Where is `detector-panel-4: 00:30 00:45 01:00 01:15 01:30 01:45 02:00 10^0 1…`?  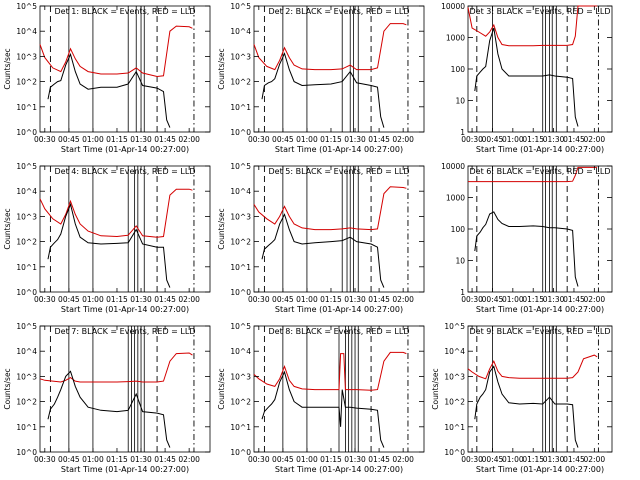 detector-panel-4: 00:30 00:45 01:00 01:15 01:30 01:45 02:00 10^0 1… is located at coordinates (107, 238).